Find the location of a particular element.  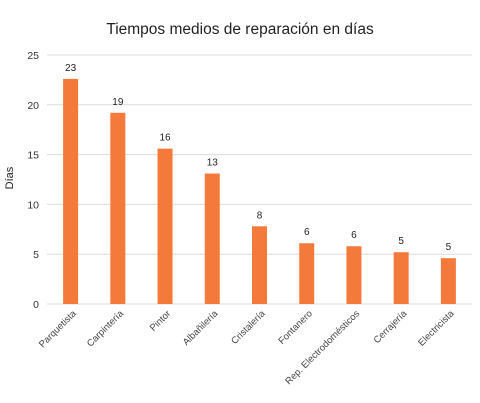

x-category-label: Cerrajería is located at coordinates (391, 327).